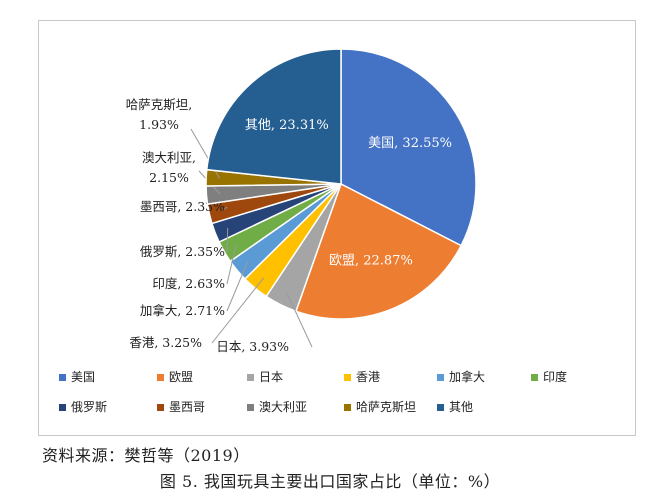  What do you see at coordinates (330, 481) in the screenshot?
I see `figure-caption: 图 5. 我国玩具主要出口国家占比（单位：%）` at bounding box center [330, 481].